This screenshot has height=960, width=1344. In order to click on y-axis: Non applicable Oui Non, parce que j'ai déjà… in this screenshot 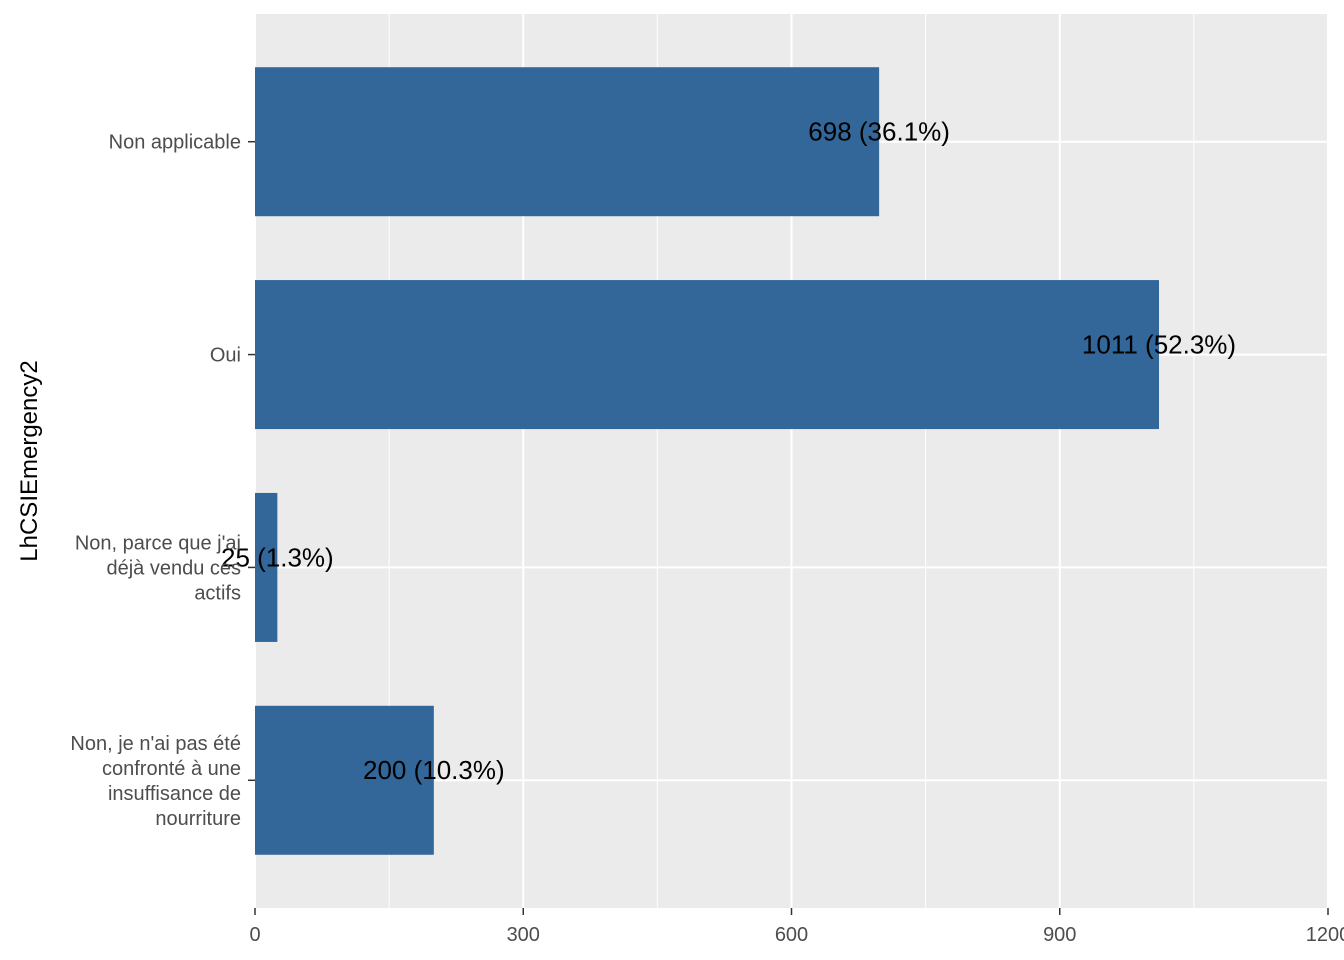, I will do `click(162, 481)`.